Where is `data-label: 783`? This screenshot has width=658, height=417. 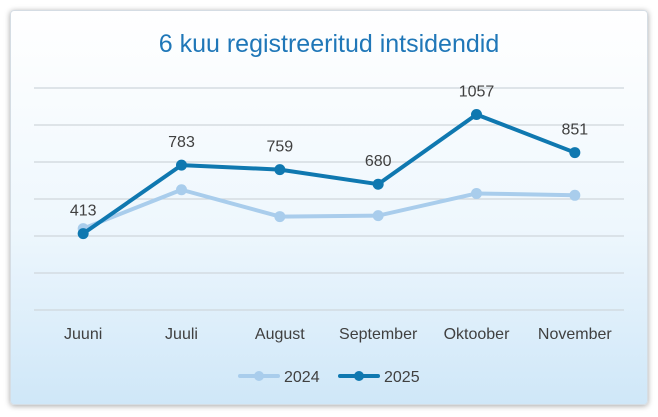
data-label: 783 is located at coordinates (181, 142).